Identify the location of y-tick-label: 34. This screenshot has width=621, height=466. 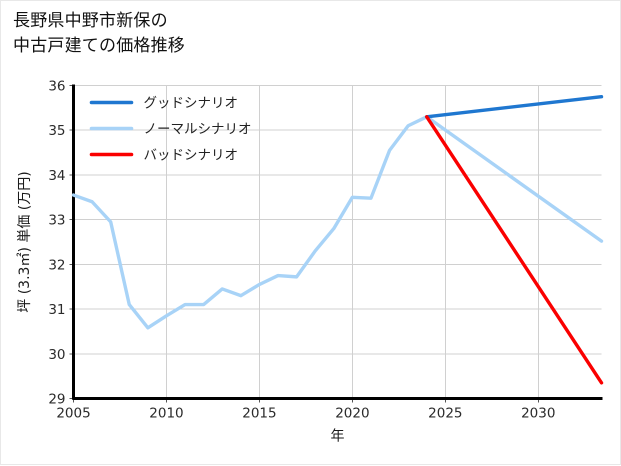
(56, 176).